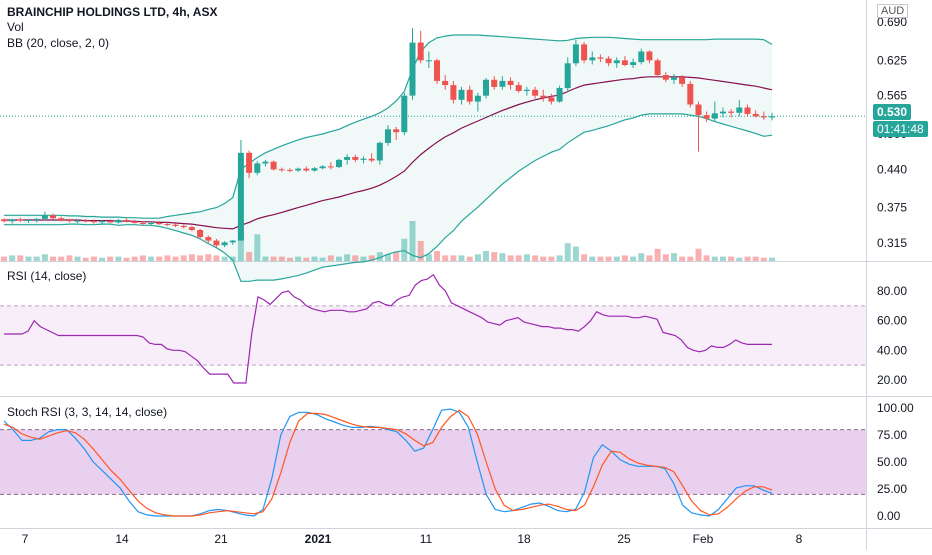  I want to click on last-price-badge: 0.530, so click(892, 112).